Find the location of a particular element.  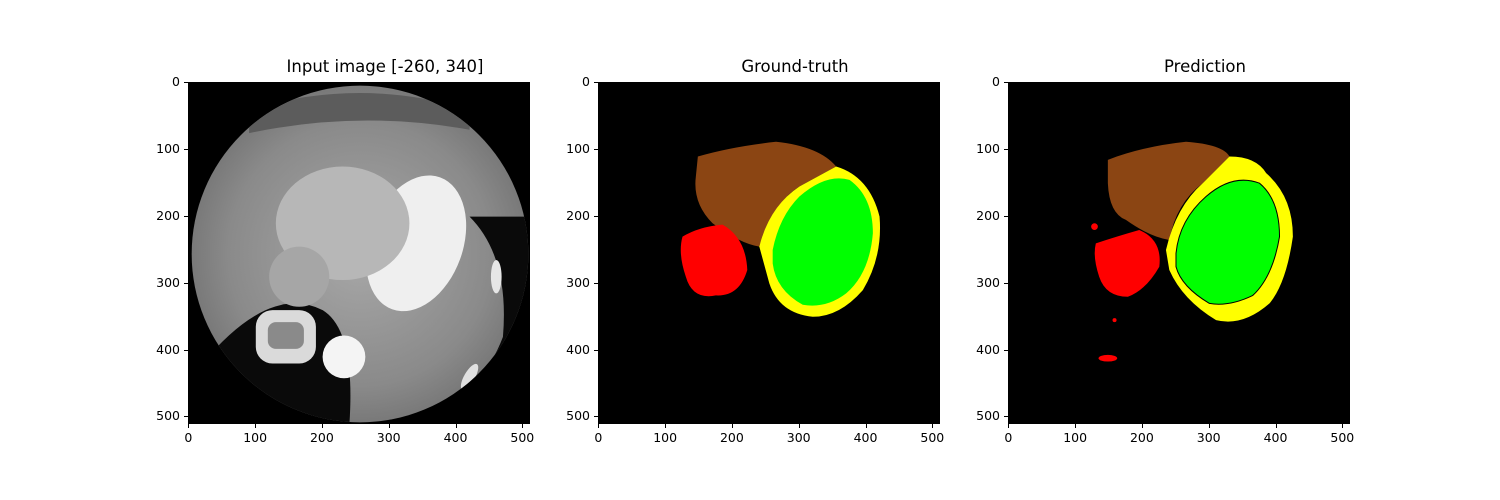

gt-right-atrium is located at coordinates (714, 260).